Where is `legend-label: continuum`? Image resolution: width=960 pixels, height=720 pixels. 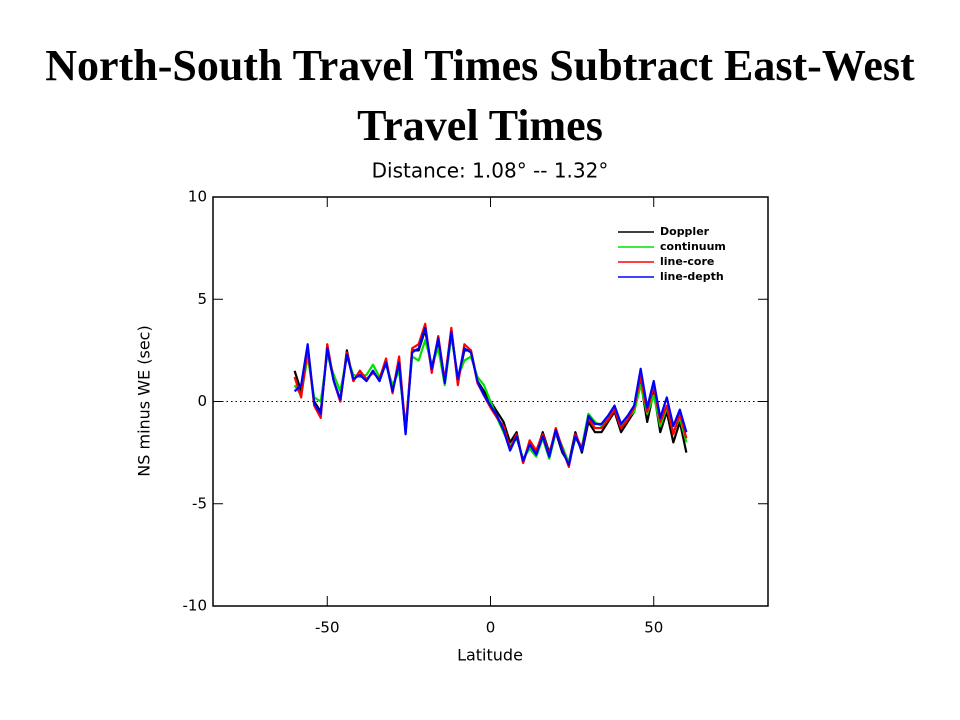
legend-label: continuum is located at coordinates (693, 246).